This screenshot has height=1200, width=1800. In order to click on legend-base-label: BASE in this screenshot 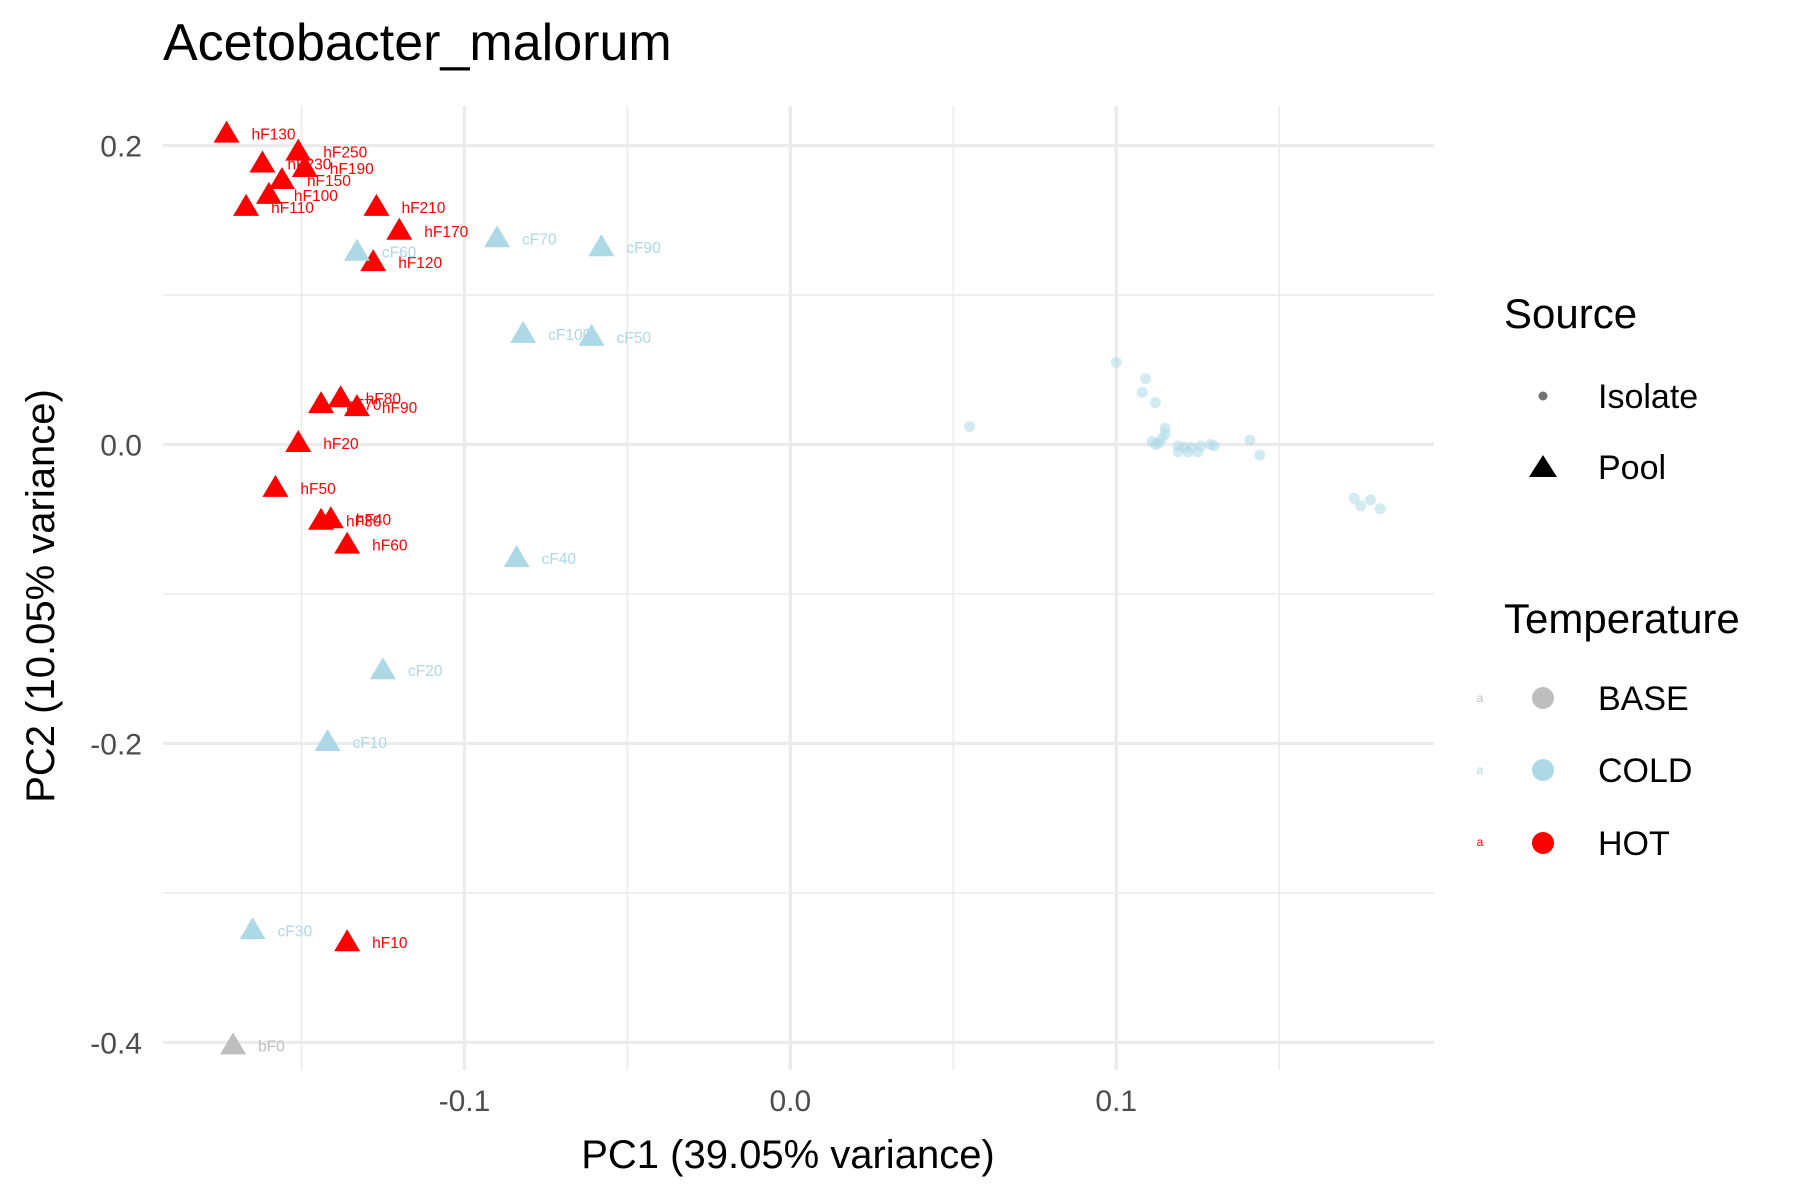, I will do `click(1643, 699)`.